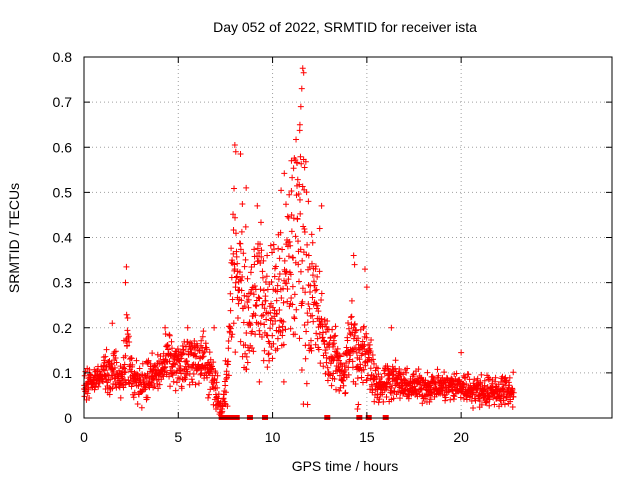  I want to click on y-tick-label: 0.4, so click(63, 238).